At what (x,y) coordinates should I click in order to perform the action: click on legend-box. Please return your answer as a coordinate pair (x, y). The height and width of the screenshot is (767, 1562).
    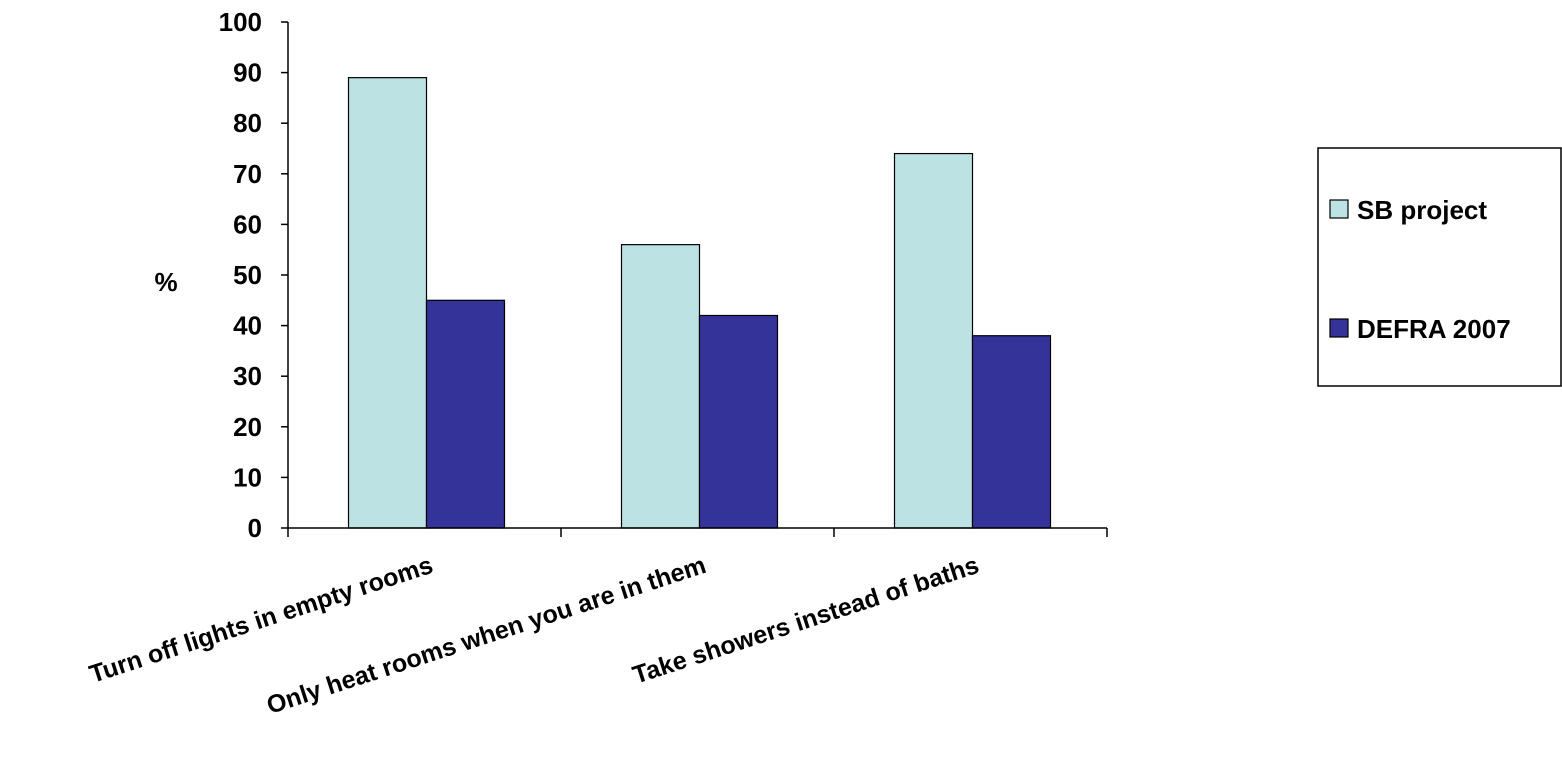
    Looking at the image, I should click on (1439, 267).